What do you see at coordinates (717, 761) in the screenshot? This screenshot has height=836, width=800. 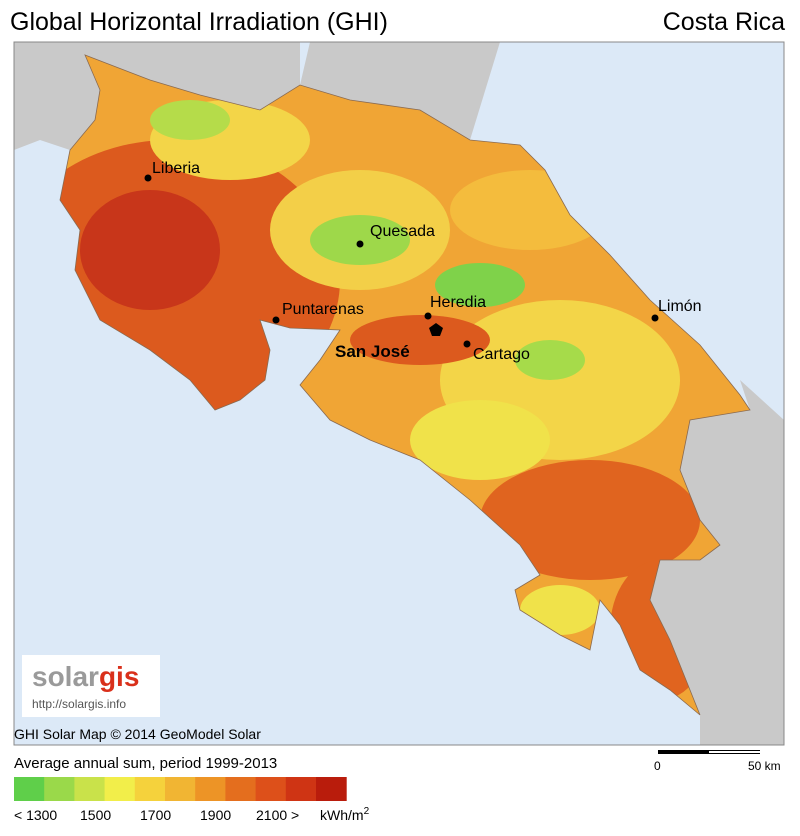 I see `scale-bar: 0 50 km` at bounding box center [717, 761].